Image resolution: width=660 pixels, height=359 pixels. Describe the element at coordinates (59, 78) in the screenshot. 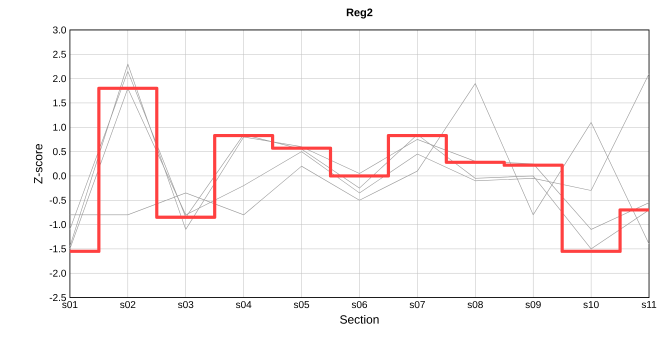

I see `y-tick-label: 2.0` at that location.